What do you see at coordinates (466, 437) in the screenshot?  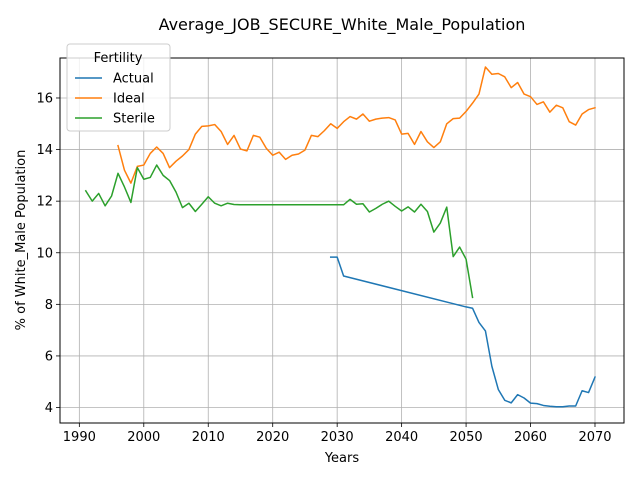 I see `x-tick-label: 2050` at bounding box center [466, 437].